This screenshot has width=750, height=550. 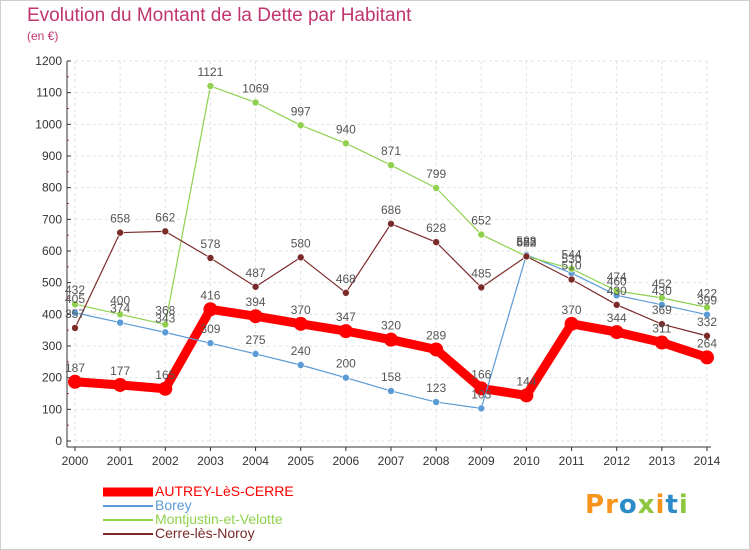 What do you see at coordinates (346, 364) in the screenshot?
I see `data-label: 200` at bounding box center [346, 364].